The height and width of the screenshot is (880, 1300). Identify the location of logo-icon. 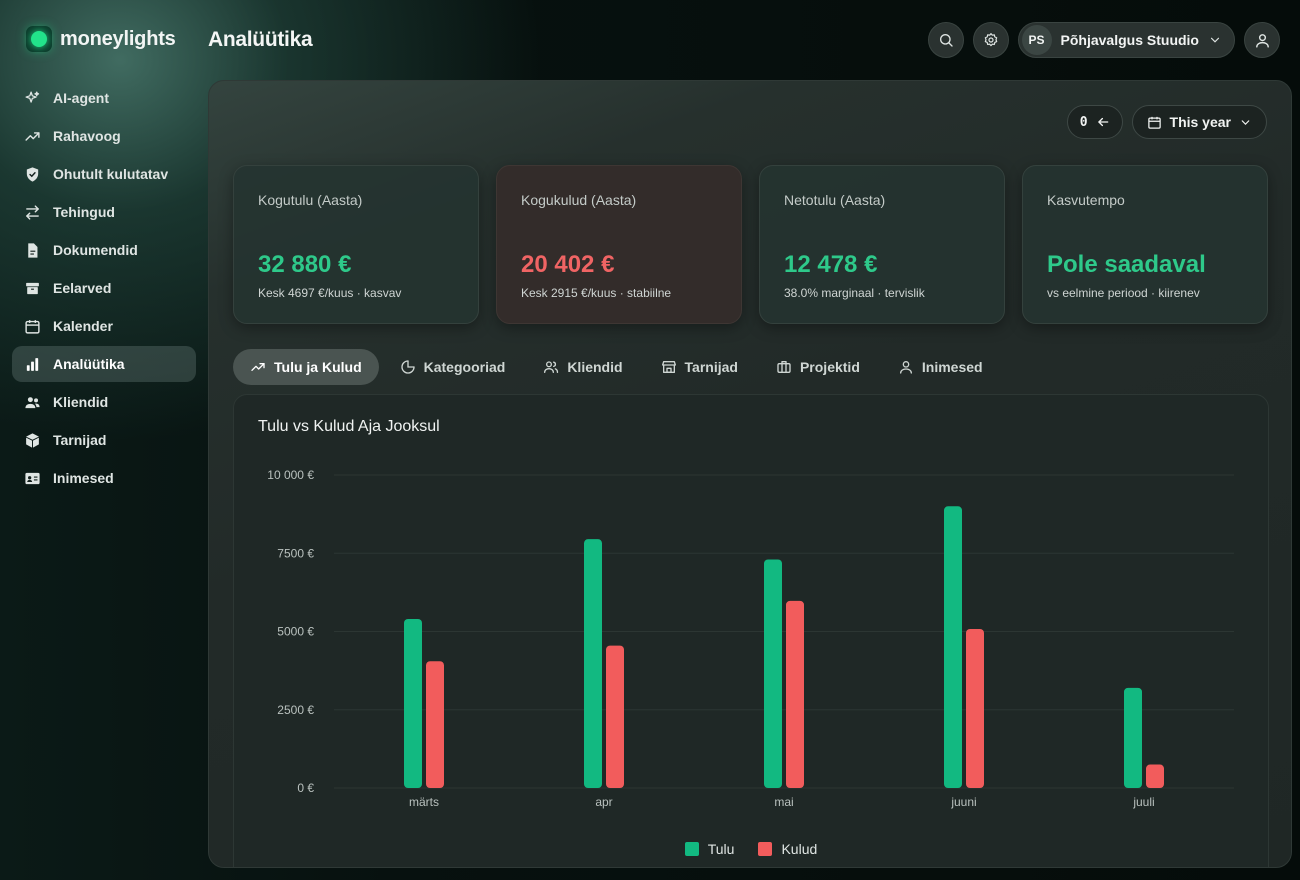
(39, 39).